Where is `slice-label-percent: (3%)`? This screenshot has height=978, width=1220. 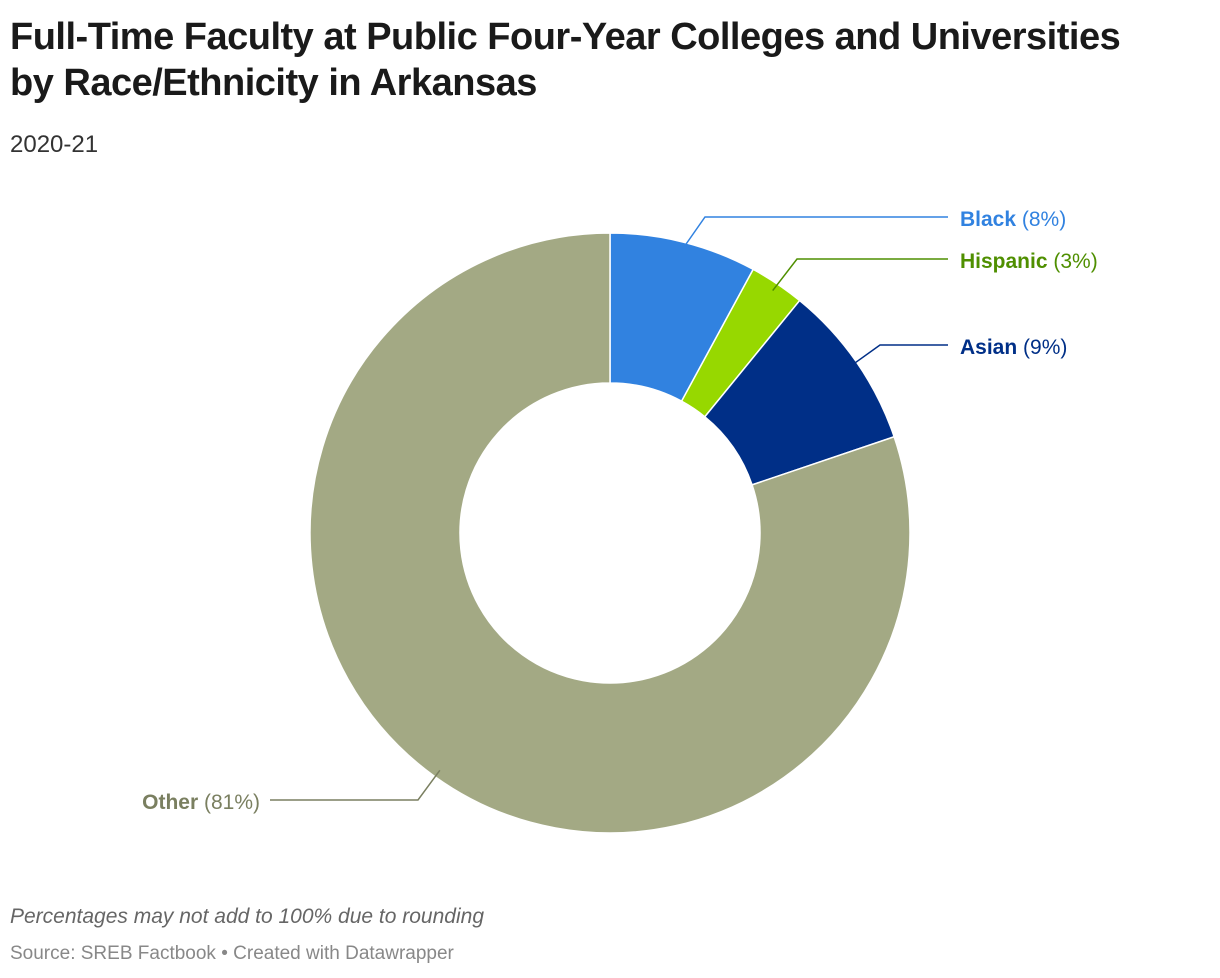
slice-label-percent: (3%) is located at coordinates (1073, 261).